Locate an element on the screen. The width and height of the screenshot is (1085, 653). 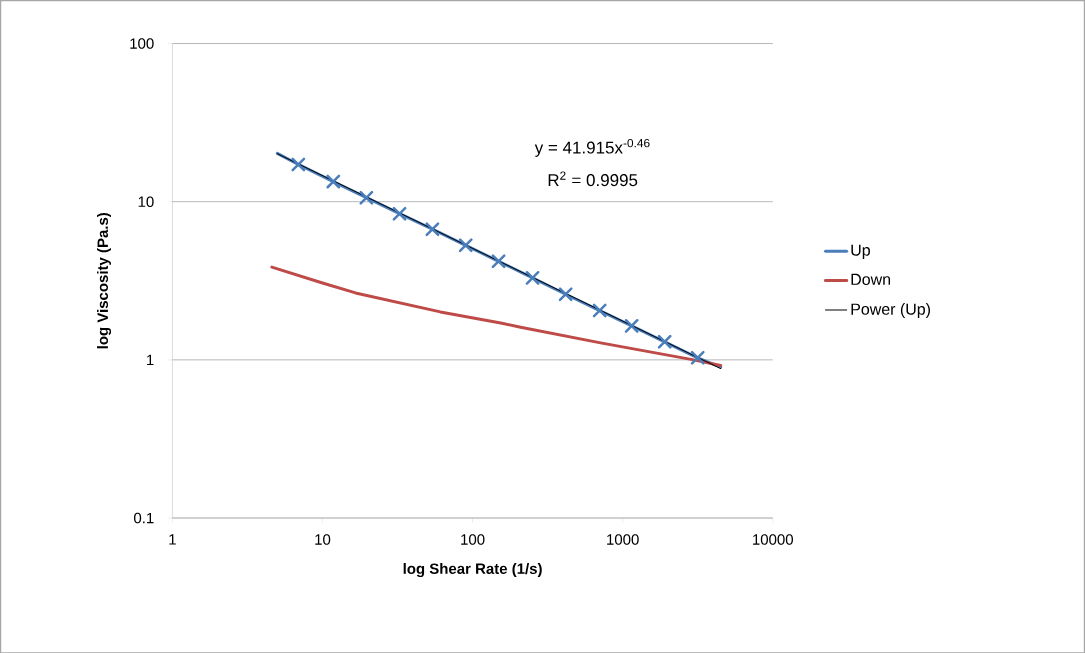
legend-label: Down is located at coordinates (871, 279).